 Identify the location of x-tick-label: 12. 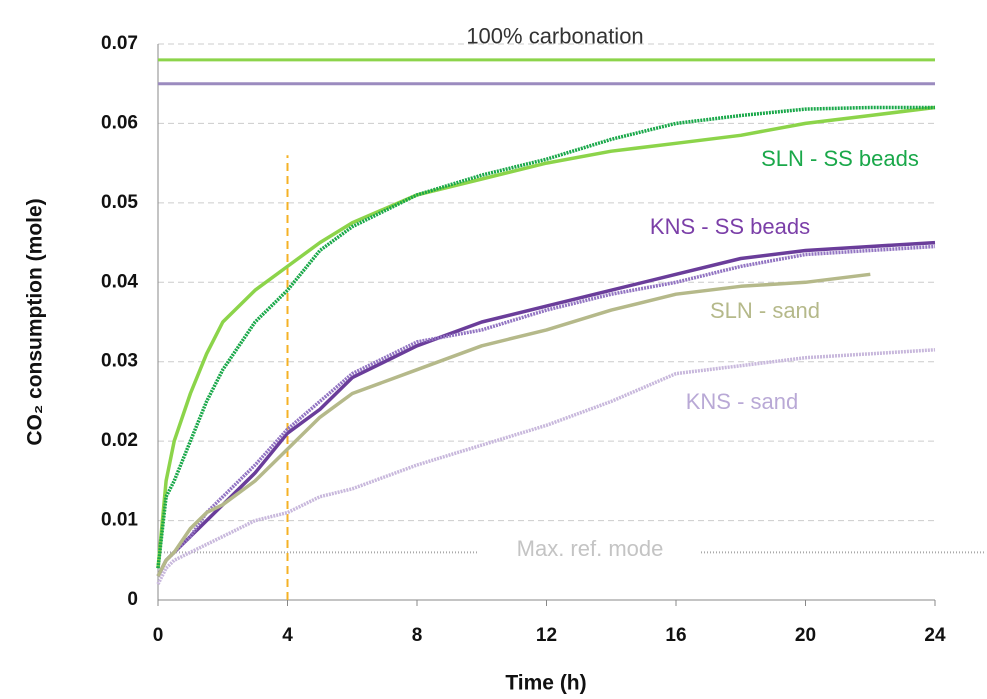
(546, 635).